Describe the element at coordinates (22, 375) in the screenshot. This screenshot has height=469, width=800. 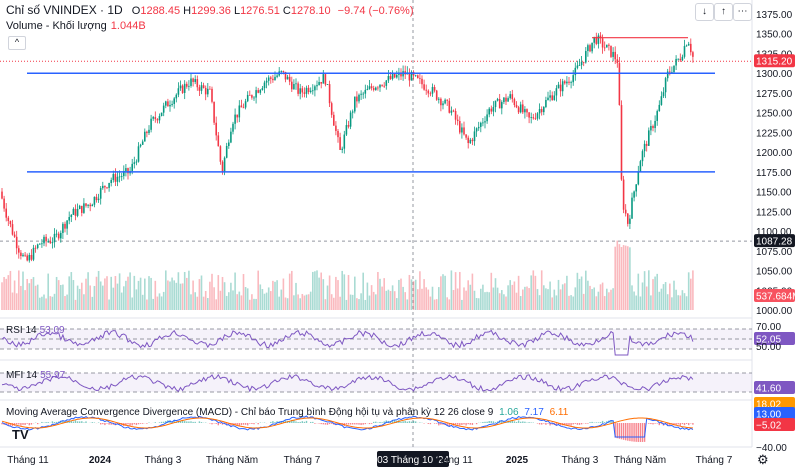
I see `mfi-label: MFI 14` at that location.